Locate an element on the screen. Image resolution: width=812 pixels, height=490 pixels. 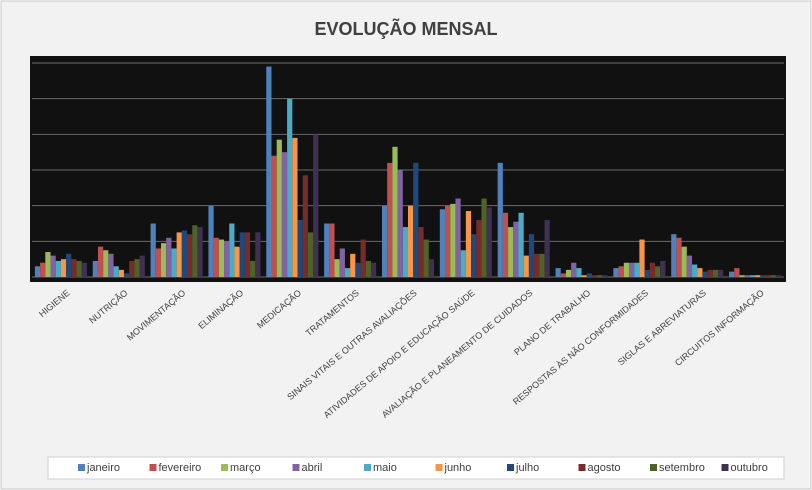
legend-label: junho is located at coordinates (458, 468).